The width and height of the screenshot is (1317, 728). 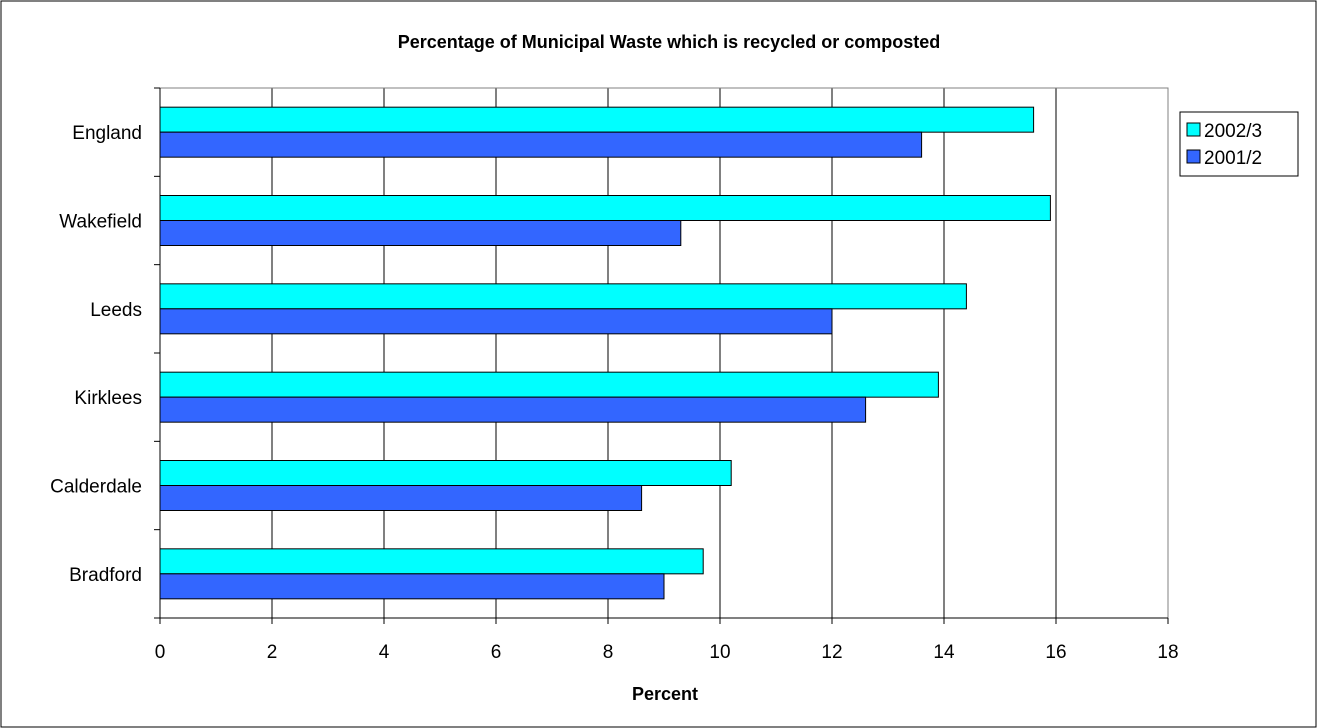 I want to click on x-tick-label: 10, so click(x=719, y=652).